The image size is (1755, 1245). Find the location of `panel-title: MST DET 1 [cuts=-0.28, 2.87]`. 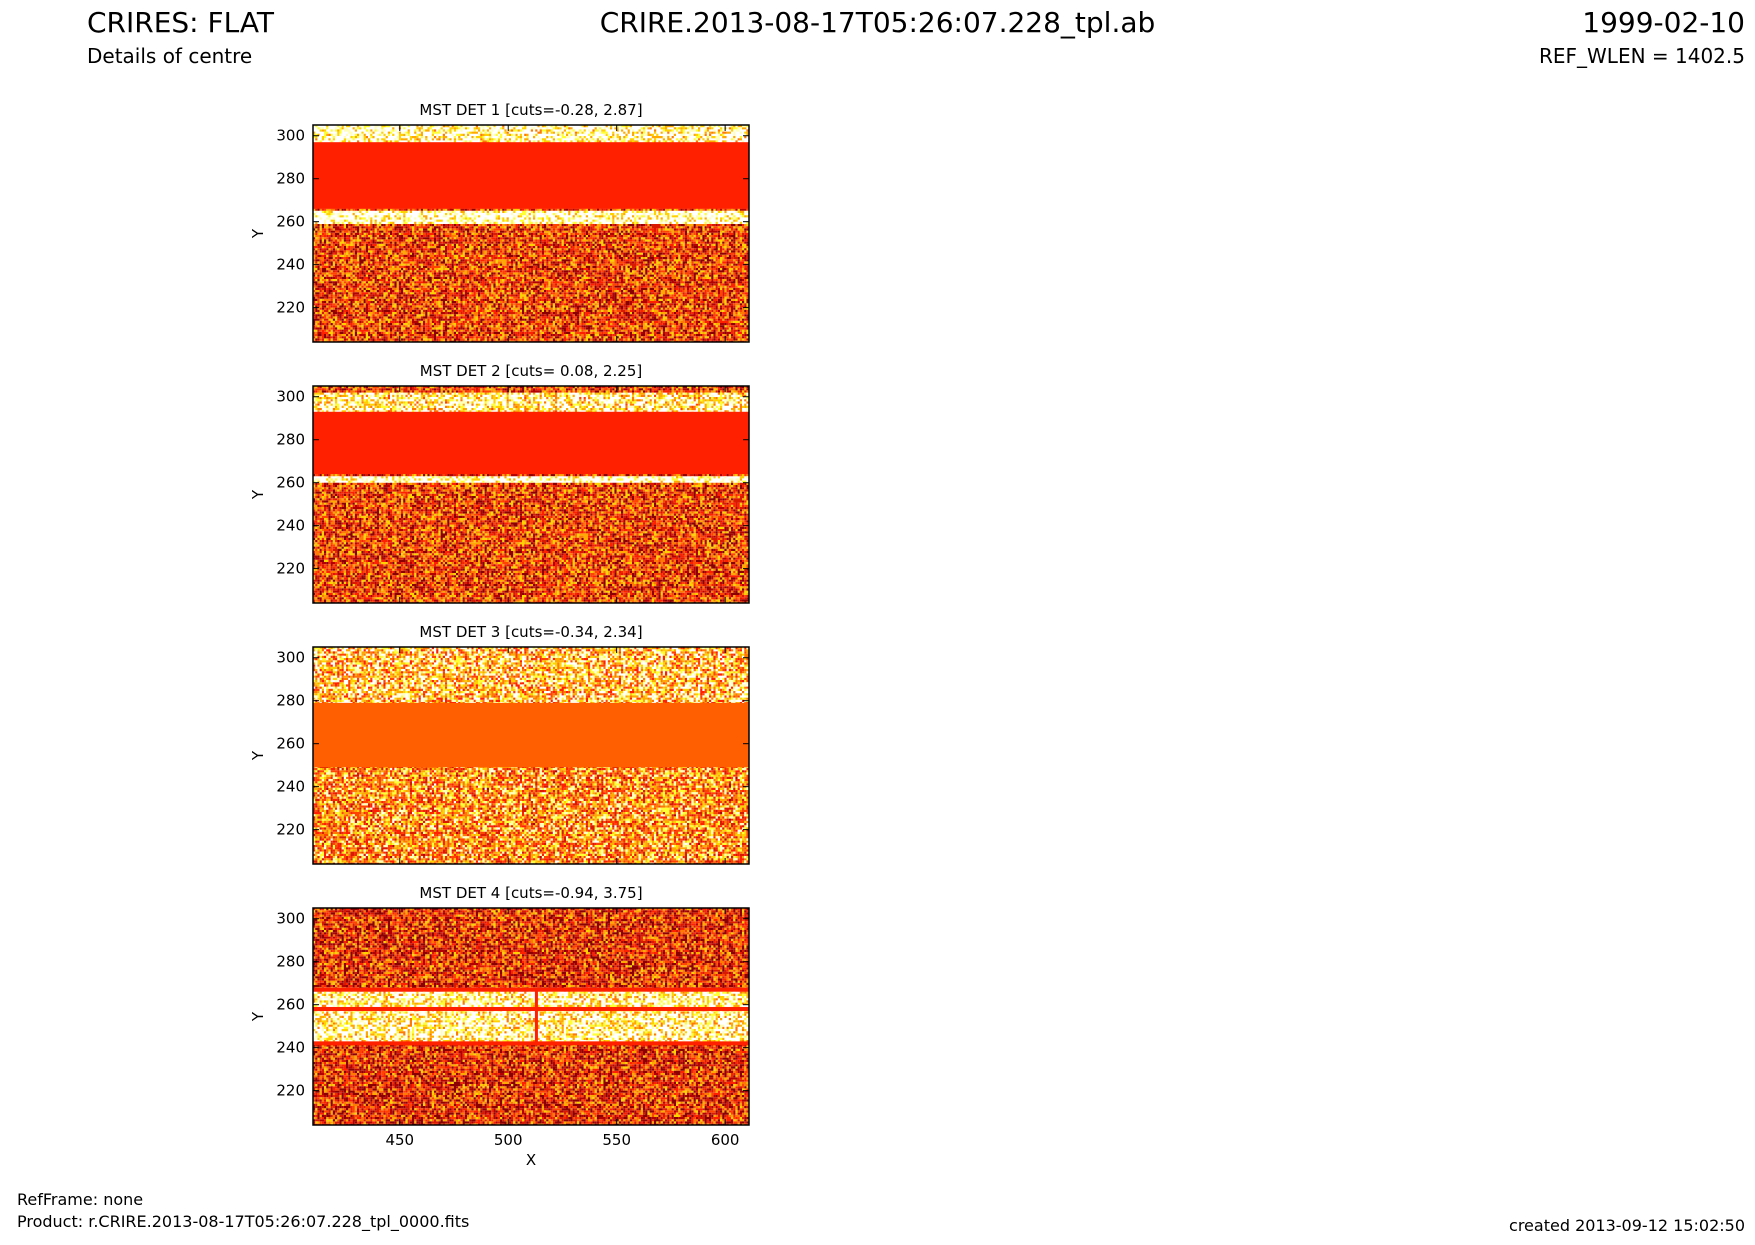

panel-title: MST DET 1 [cuts=-0.28, 2.87] is located at coordinates (530, 110).